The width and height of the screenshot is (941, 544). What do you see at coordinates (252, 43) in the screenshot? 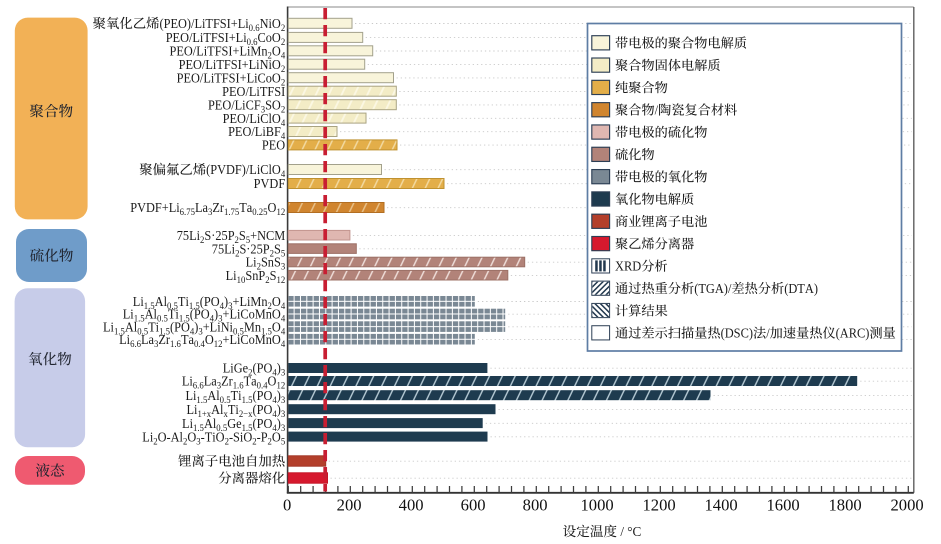
I see `svg-text: 0.6` at bounding box center [252, 43].